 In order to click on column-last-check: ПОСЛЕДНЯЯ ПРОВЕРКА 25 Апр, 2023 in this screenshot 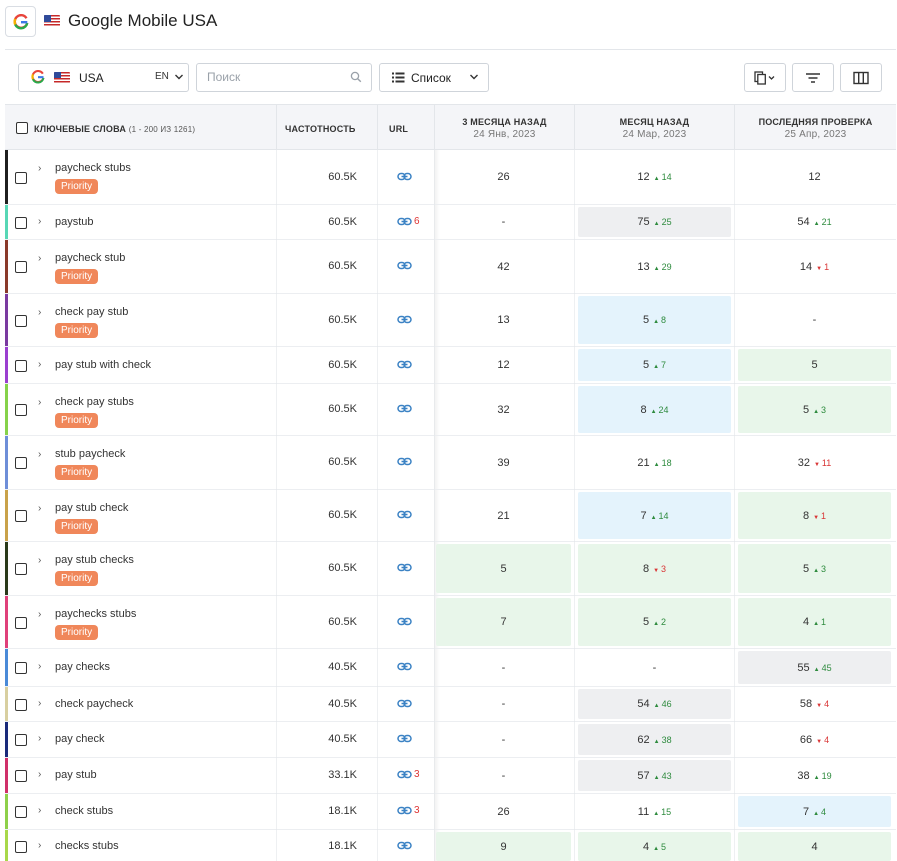, I will do `click(815, 127)`.